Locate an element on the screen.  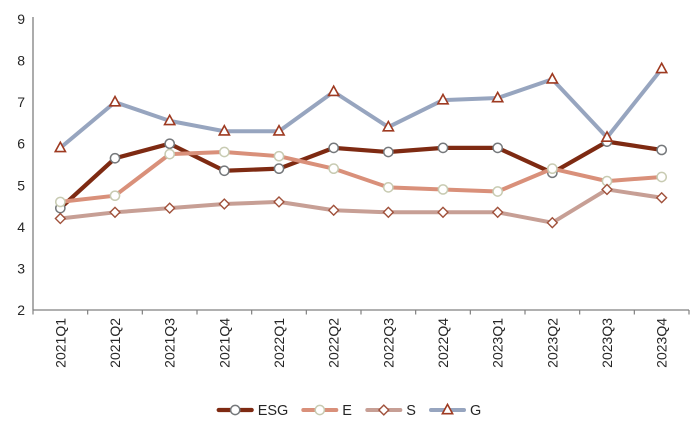
x-category-label: 2023Q2 is located at coordinates (552, 343).